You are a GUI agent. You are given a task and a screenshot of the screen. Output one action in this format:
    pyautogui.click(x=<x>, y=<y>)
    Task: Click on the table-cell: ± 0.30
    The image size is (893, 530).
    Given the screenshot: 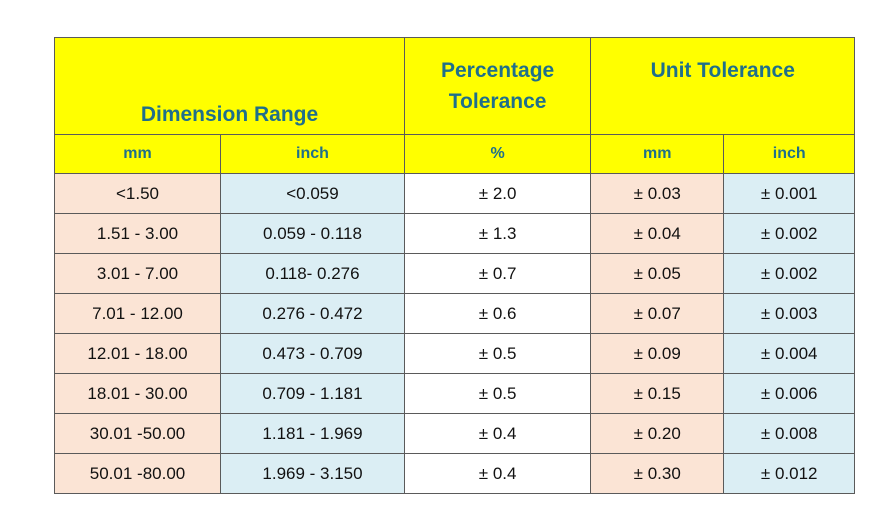 What is the action you would take?
    pyautogui.click(x=657, y=473)
    